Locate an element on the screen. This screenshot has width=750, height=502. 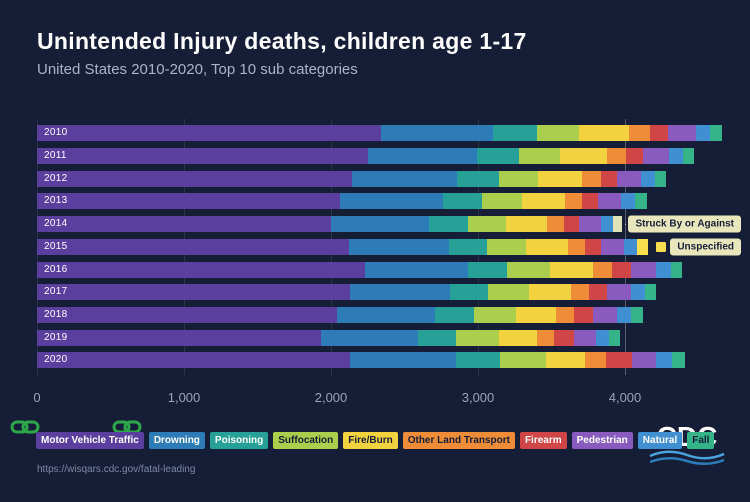
bar-row-2020: 2020 is located at coordinates (361, 360).